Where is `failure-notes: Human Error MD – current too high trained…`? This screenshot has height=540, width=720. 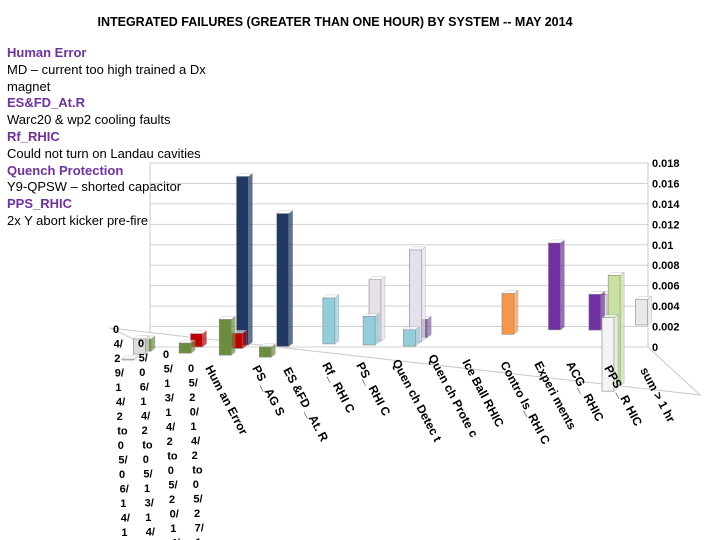 failure-notes: Human Error MD – current too high trained… is located at coordinates (127, 137).